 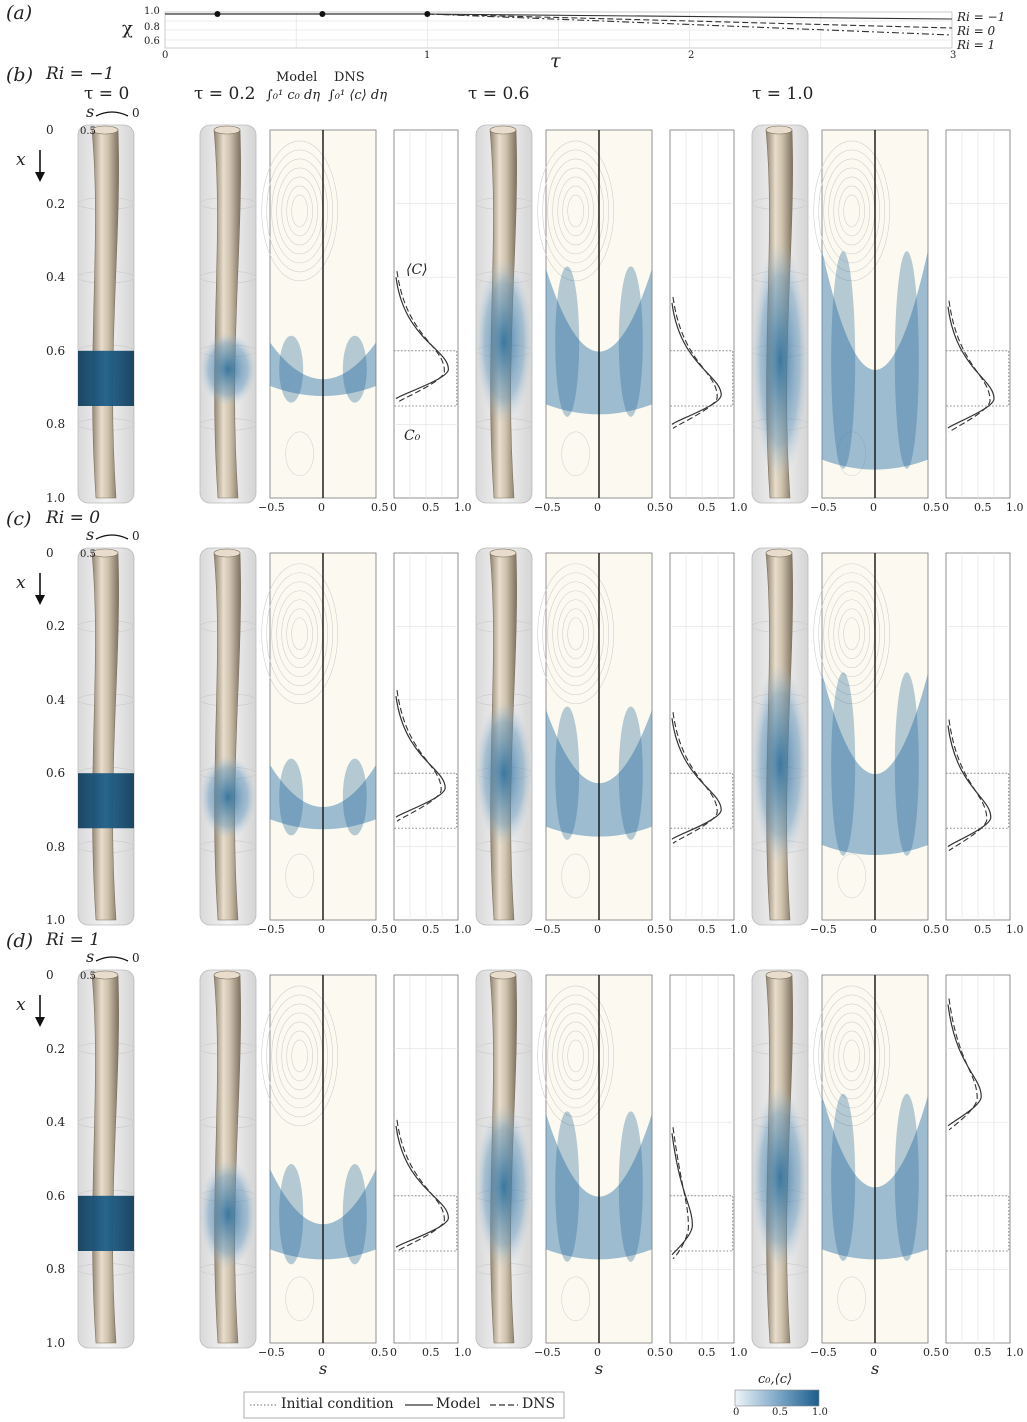 I want to click on tube-top, so click(x=503, y=553).